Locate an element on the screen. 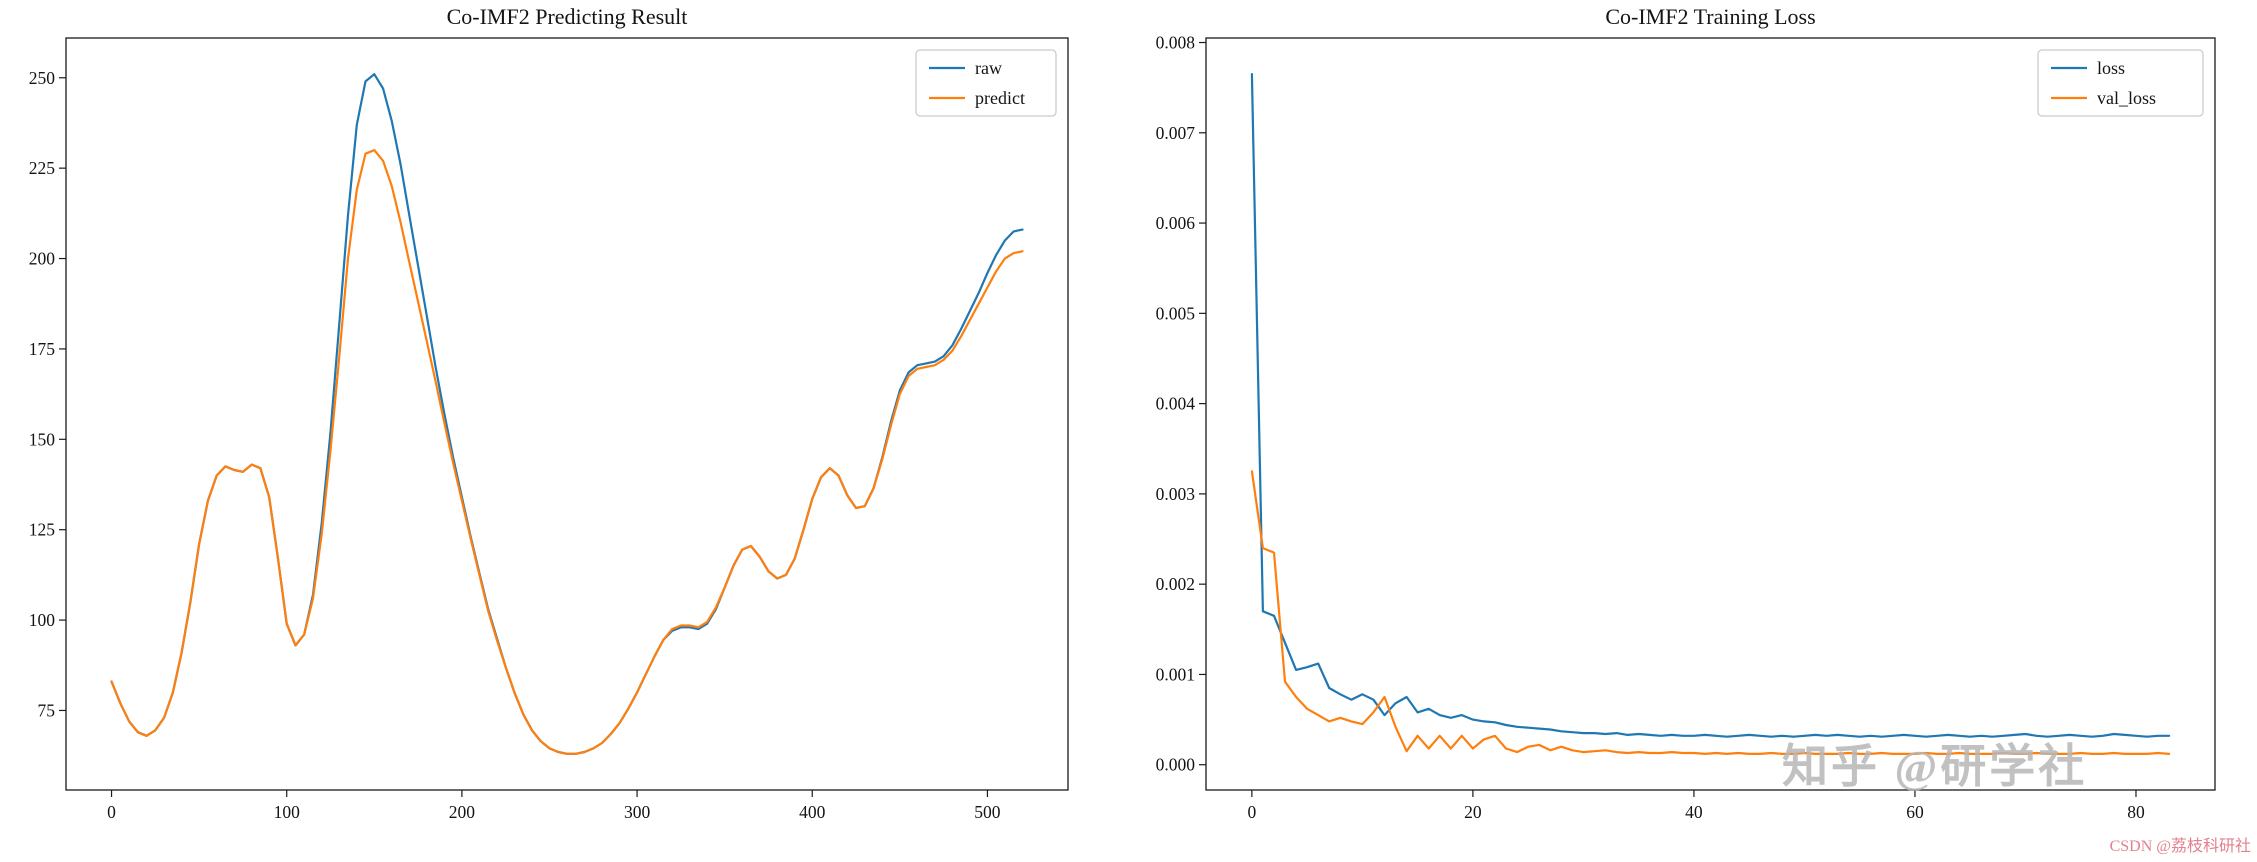 The image size is (2257, 862). y-tick-label: 125 is located at coordinates (42, 530).